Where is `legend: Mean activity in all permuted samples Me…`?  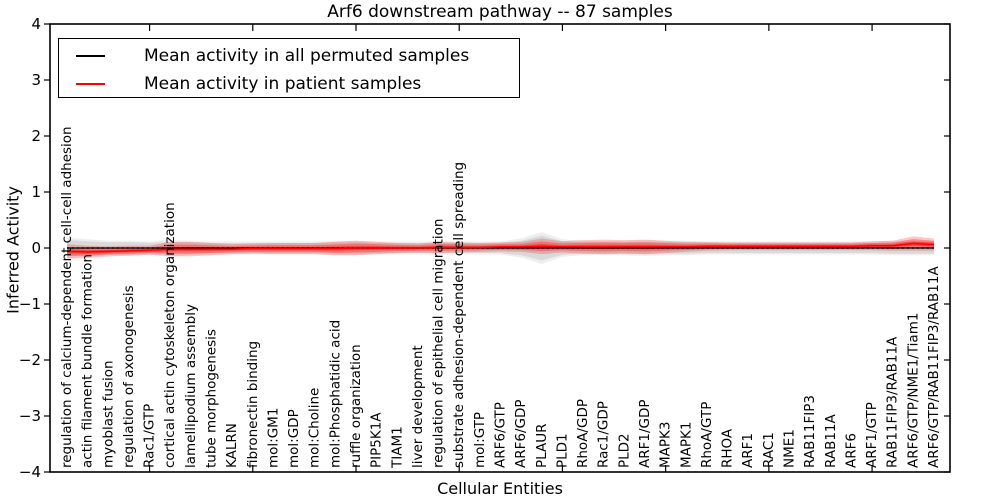 legend: Mean activity in all permuted samples Me… is located at coordinates (289, 68).